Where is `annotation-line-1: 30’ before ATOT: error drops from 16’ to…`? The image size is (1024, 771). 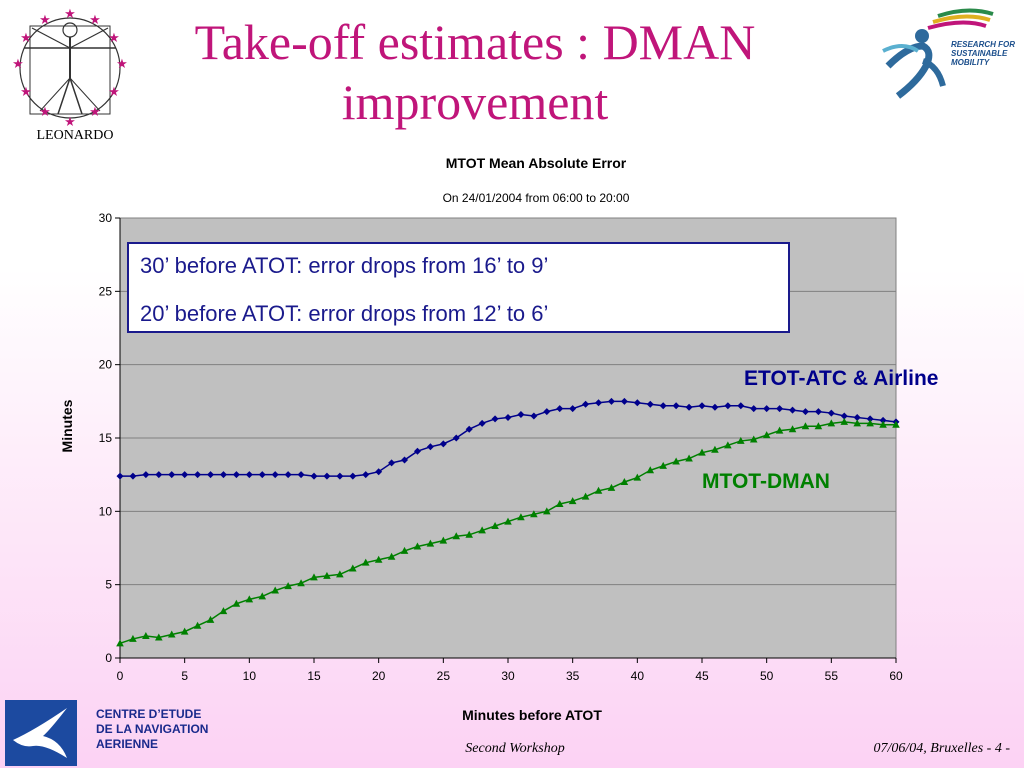 annotation-line-1: 30’ before ATOT: error drops from 16’ to… is located at coordinates (344, 265).